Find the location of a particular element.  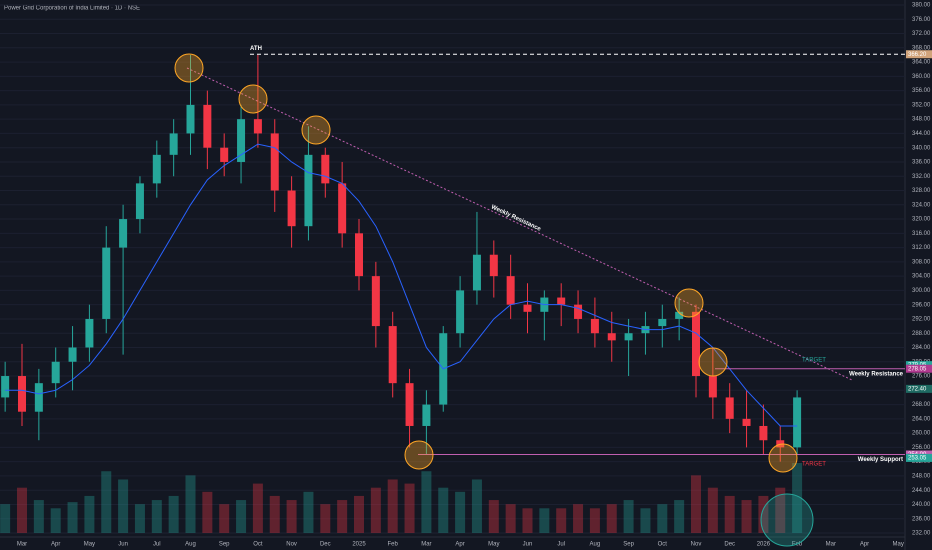

y-tick-label: 348.00 is located at coordinates (921, 120).